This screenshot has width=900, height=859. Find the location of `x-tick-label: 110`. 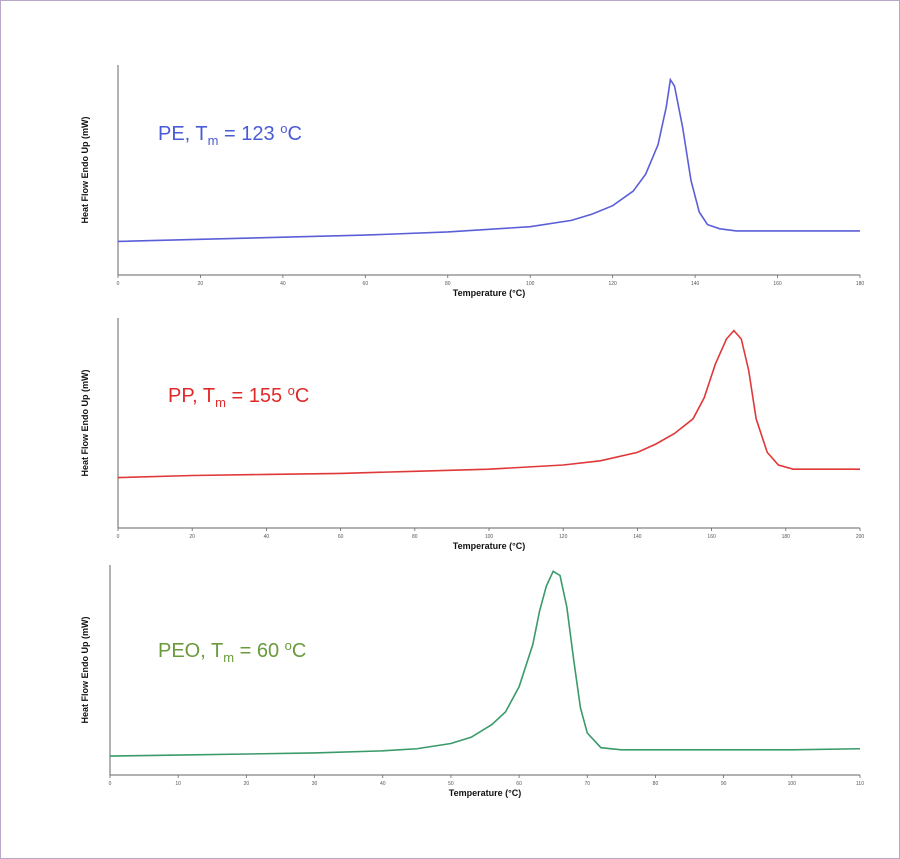

x-tick-label: 110 is located at coordinates (860, 784).